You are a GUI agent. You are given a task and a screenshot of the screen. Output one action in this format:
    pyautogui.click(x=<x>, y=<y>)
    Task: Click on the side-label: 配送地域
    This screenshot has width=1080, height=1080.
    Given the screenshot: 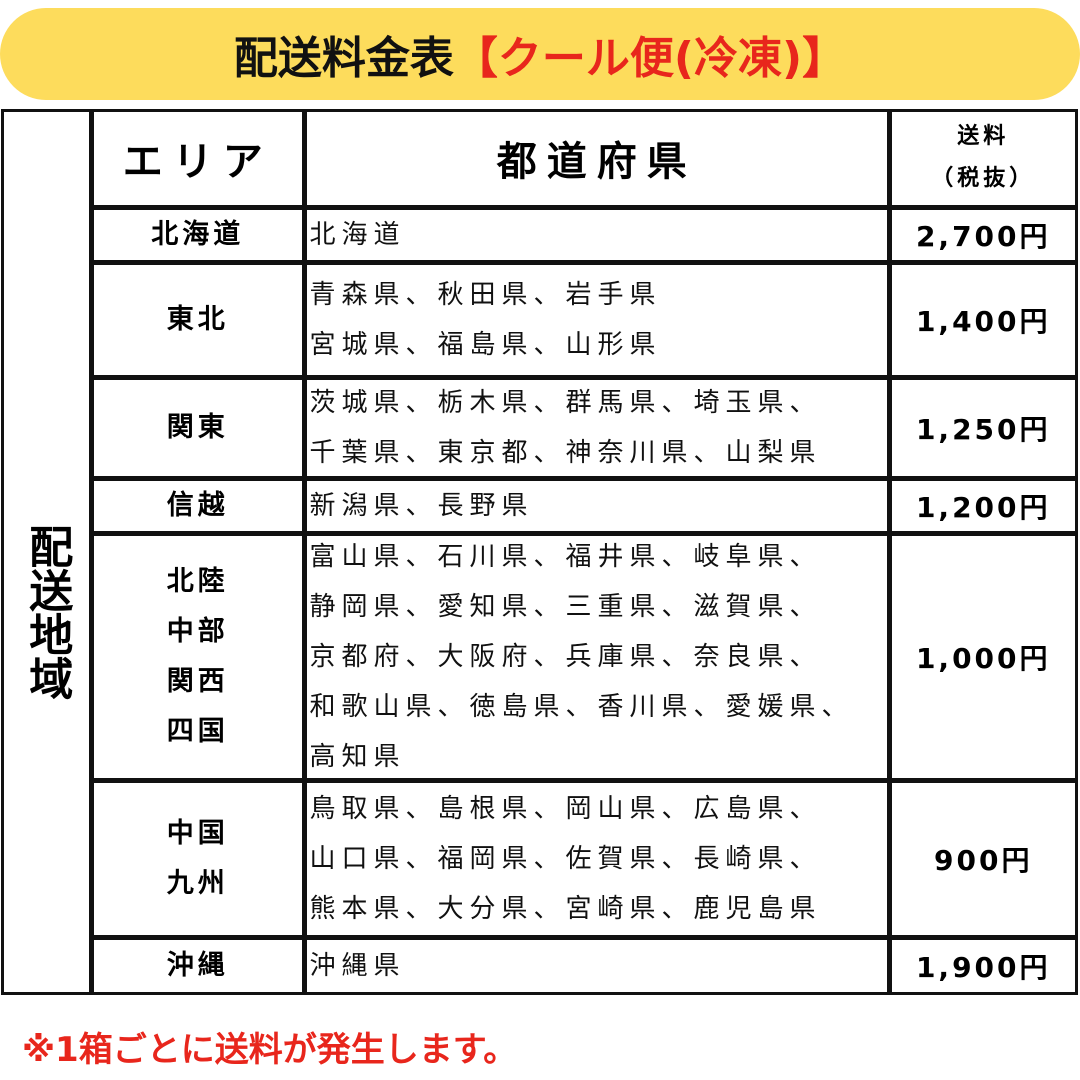 What is the action you would take?
    pyautogui.click(x=47, y=611)
    